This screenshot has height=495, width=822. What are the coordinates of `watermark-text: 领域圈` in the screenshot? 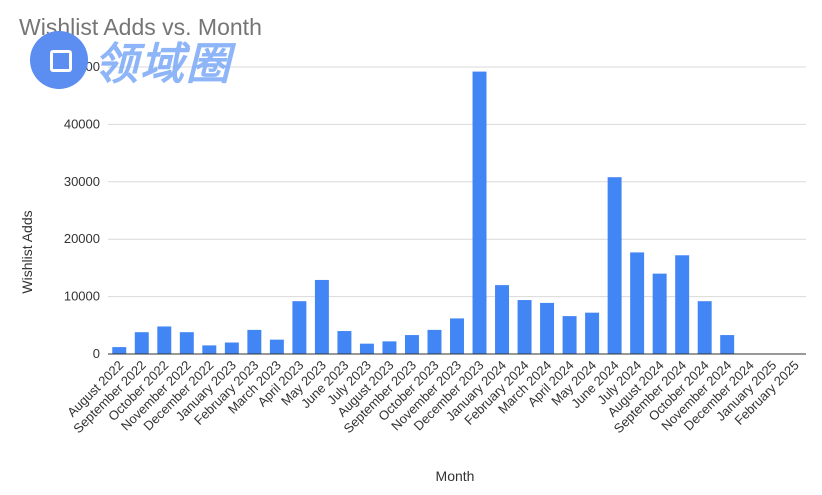 It's located at (163, 64).